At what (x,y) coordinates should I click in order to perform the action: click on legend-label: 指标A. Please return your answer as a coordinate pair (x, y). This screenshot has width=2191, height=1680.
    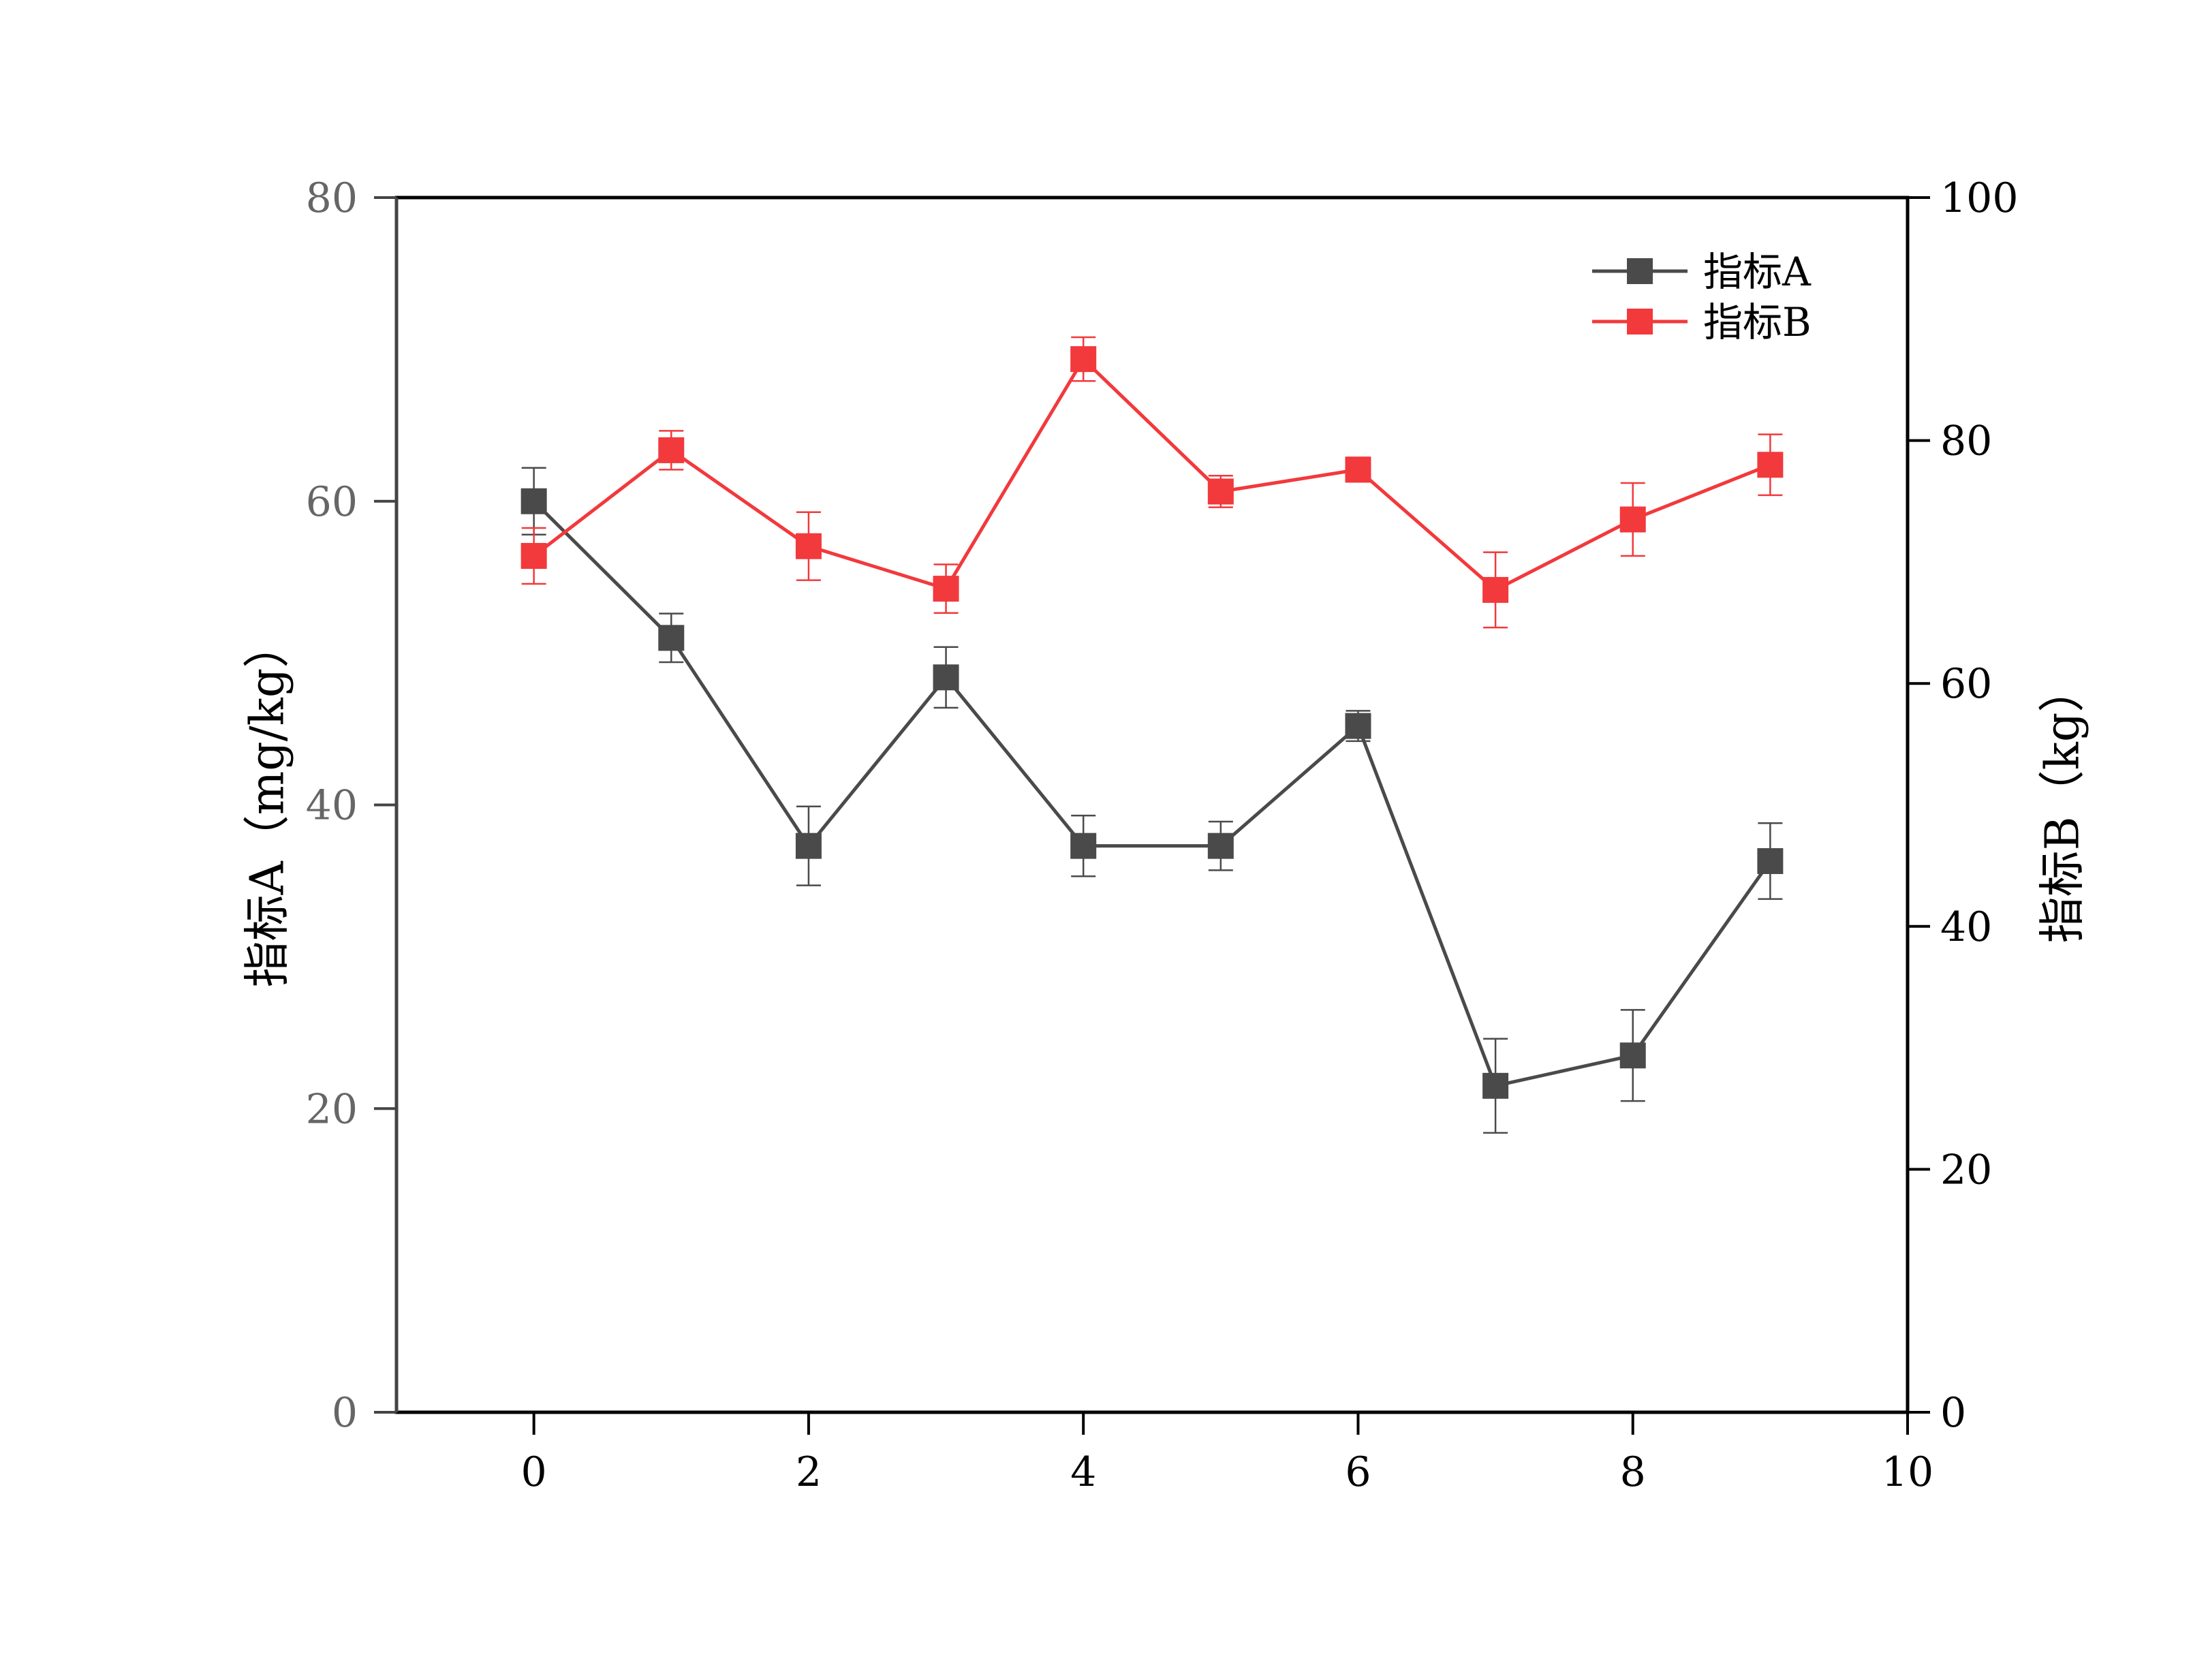
    Looking at the image, I should click on (1757, 272).